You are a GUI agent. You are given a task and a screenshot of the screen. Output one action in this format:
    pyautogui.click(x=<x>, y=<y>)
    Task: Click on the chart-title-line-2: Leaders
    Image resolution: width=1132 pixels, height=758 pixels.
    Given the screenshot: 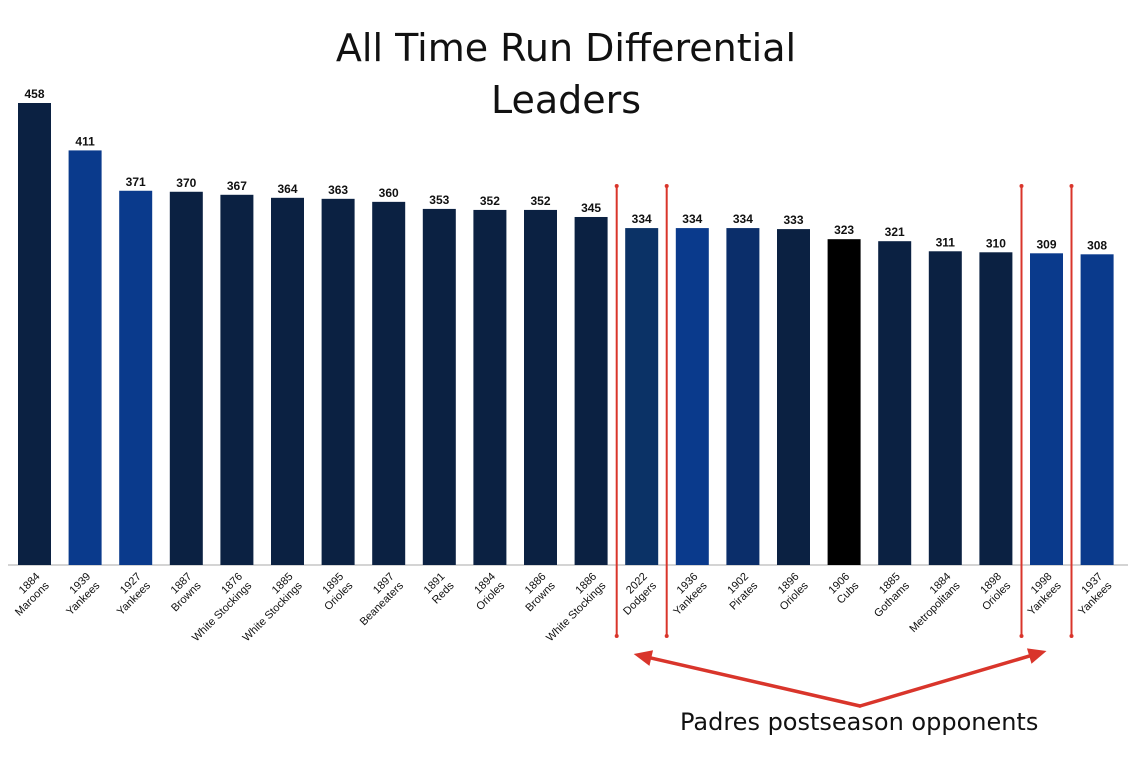 What is the action you would take?
    pyautogui.click(x=566, y=100)
    